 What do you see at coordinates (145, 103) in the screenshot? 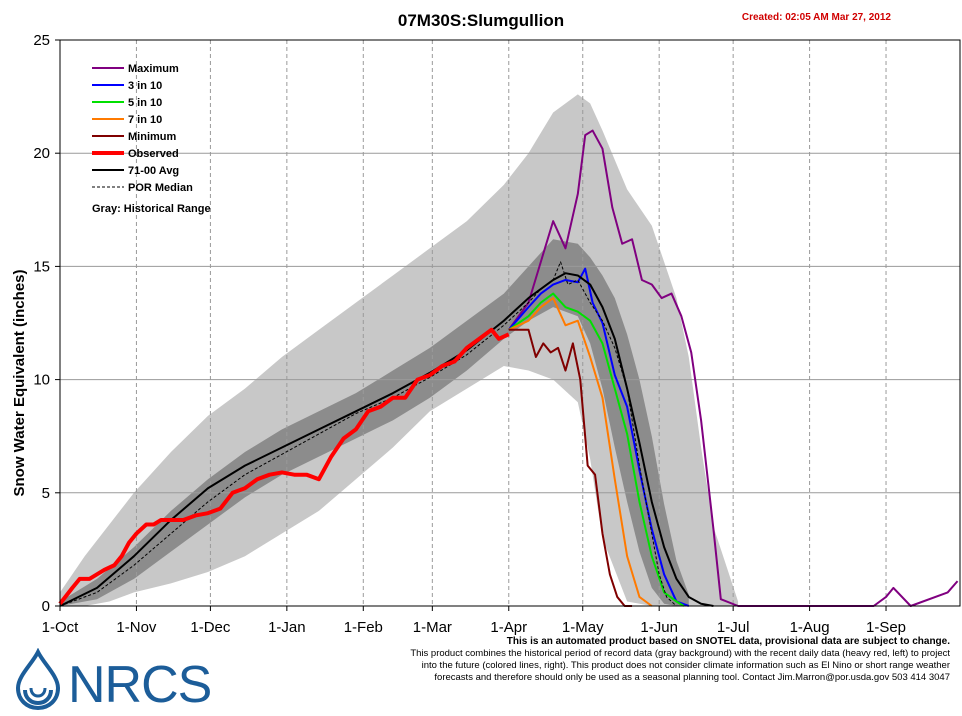
I see `legend-label: 5 in 10` at bounding box center [145, 103].